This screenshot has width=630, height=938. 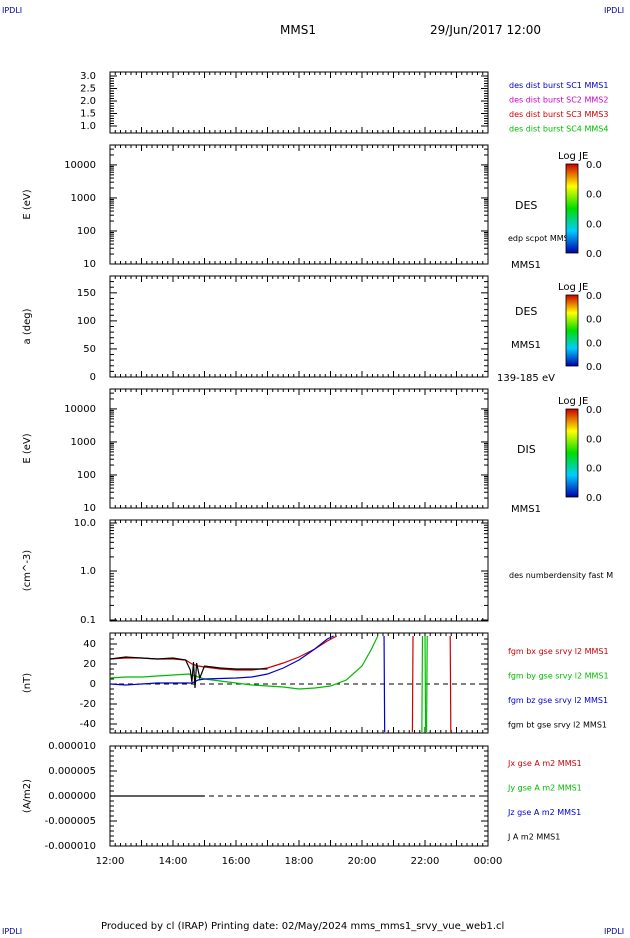 What do you see at coordinates (544, 788) in the screenshot?
I see `current-legend-item: Jy gse A m2 MMS1` at bounding box center [544, 788].